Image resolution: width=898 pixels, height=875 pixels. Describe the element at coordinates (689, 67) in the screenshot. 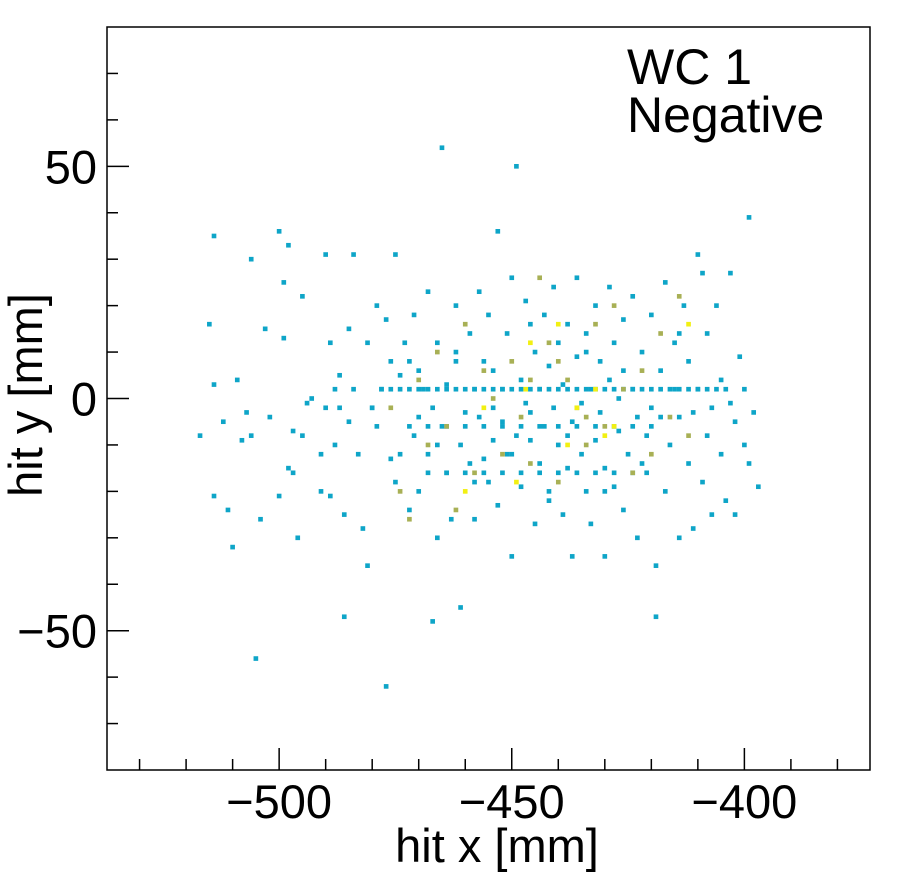

I see `annotation-detector: WC 1` at that location.